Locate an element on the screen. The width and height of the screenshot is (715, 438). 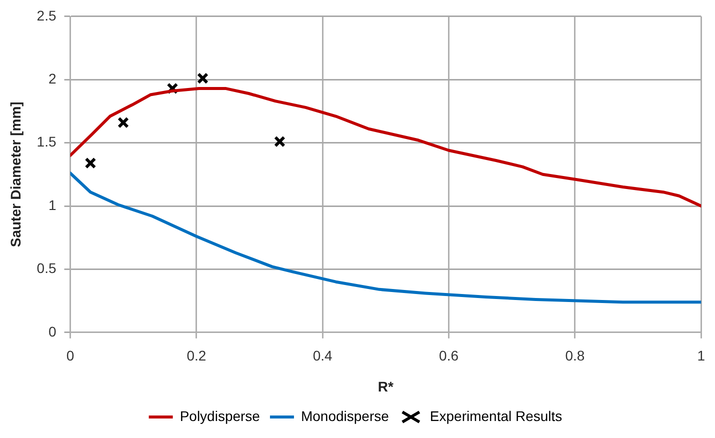
x-tick-label: 1 is located at coordinates (701, 356).